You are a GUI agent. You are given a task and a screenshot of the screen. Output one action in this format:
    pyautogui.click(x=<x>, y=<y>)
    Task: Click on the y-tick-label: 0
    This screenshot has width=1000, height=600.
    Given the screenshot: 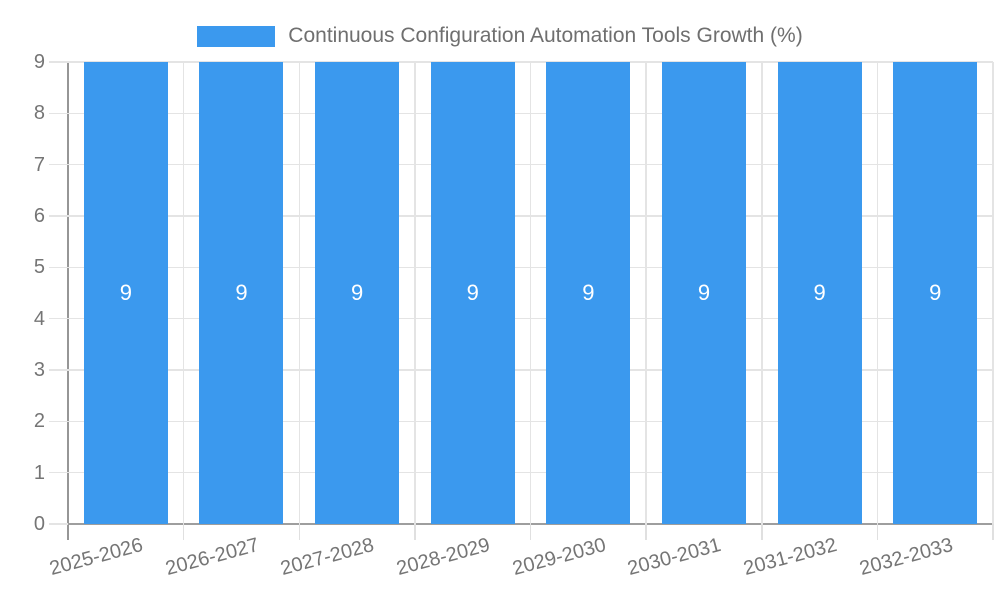 What is the action you would take?
    pyautogui.click(x=39, y=524)
    